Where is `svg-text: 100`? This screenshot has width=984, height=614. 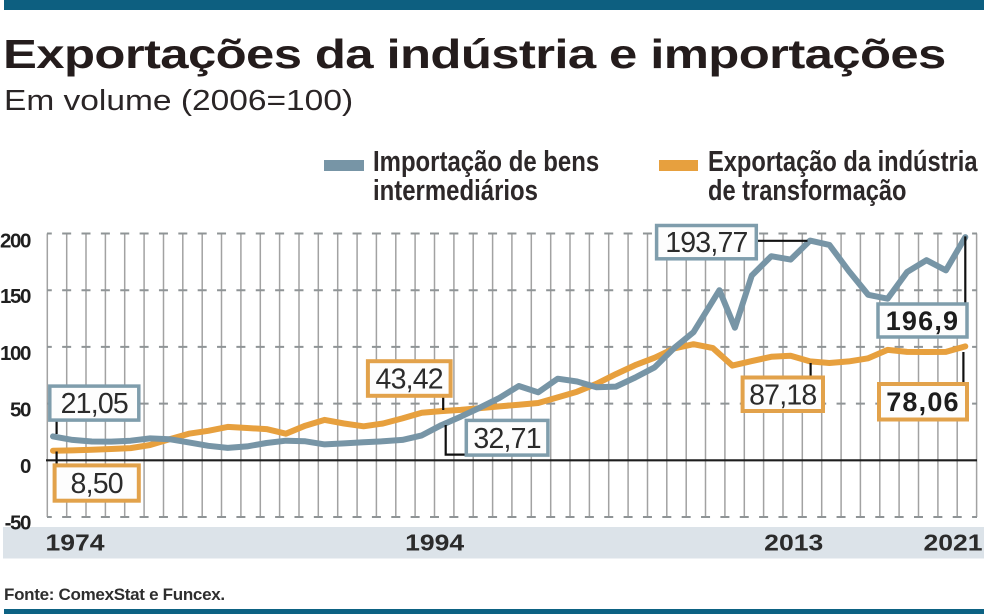
svg-text: 100 is located at coordinates (15, 353).